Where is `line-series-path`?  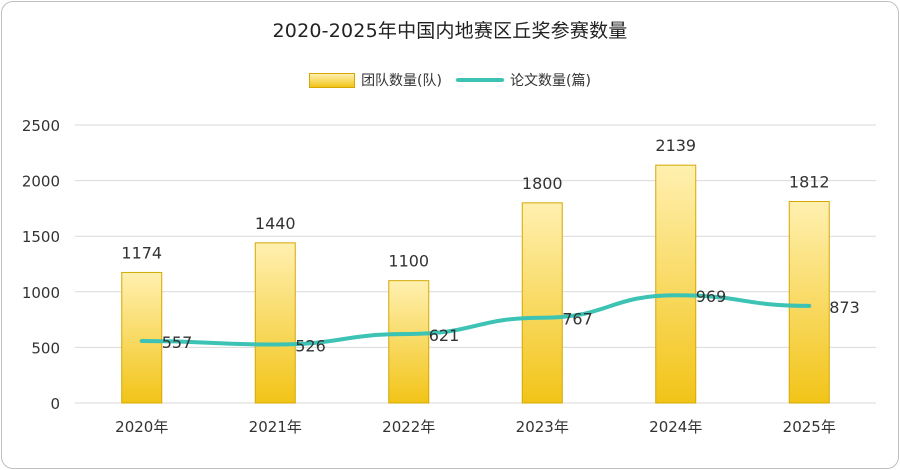
line-series-path is located at coordinates (475, 320).